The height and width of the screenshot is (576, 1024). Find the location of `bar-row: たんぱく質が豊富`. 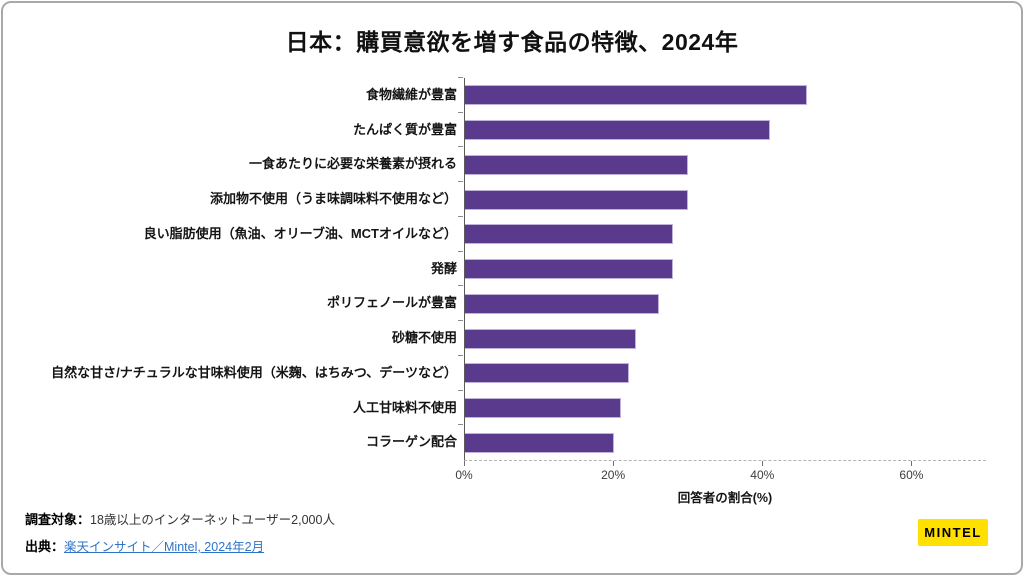

bar-row: たんぱく質が豊富 is located at coordinates (499, 129).